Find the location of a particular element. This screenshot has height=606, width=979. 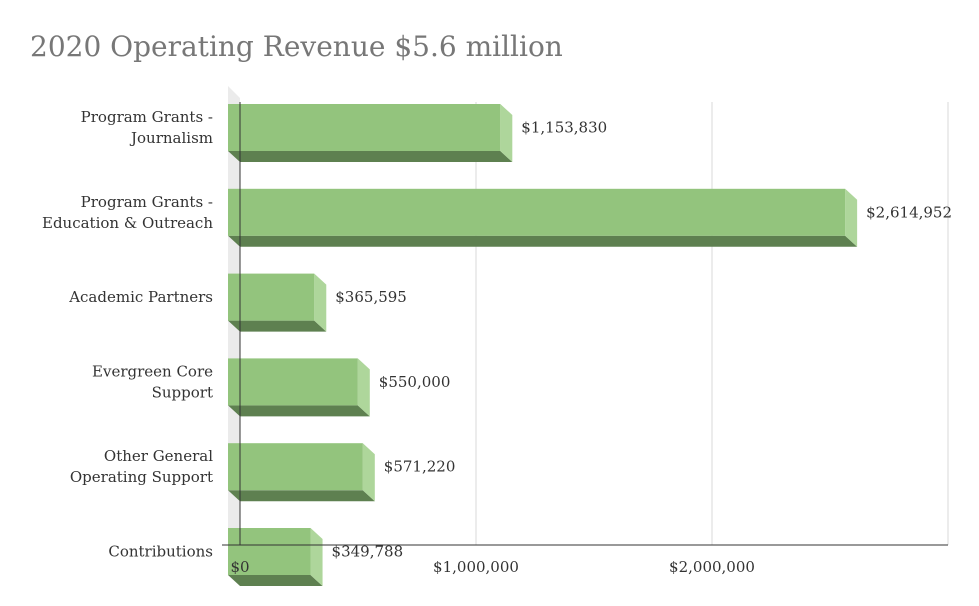

category-label: Contributions is located at coordinates (160, 552).